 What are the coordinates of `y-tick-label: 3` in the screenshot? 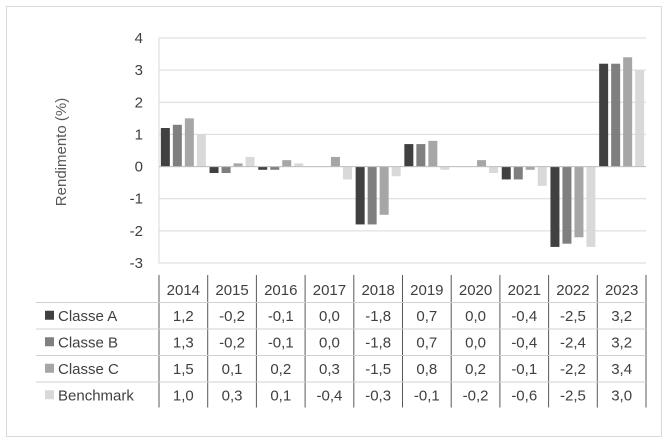 It's located at (139, 70).